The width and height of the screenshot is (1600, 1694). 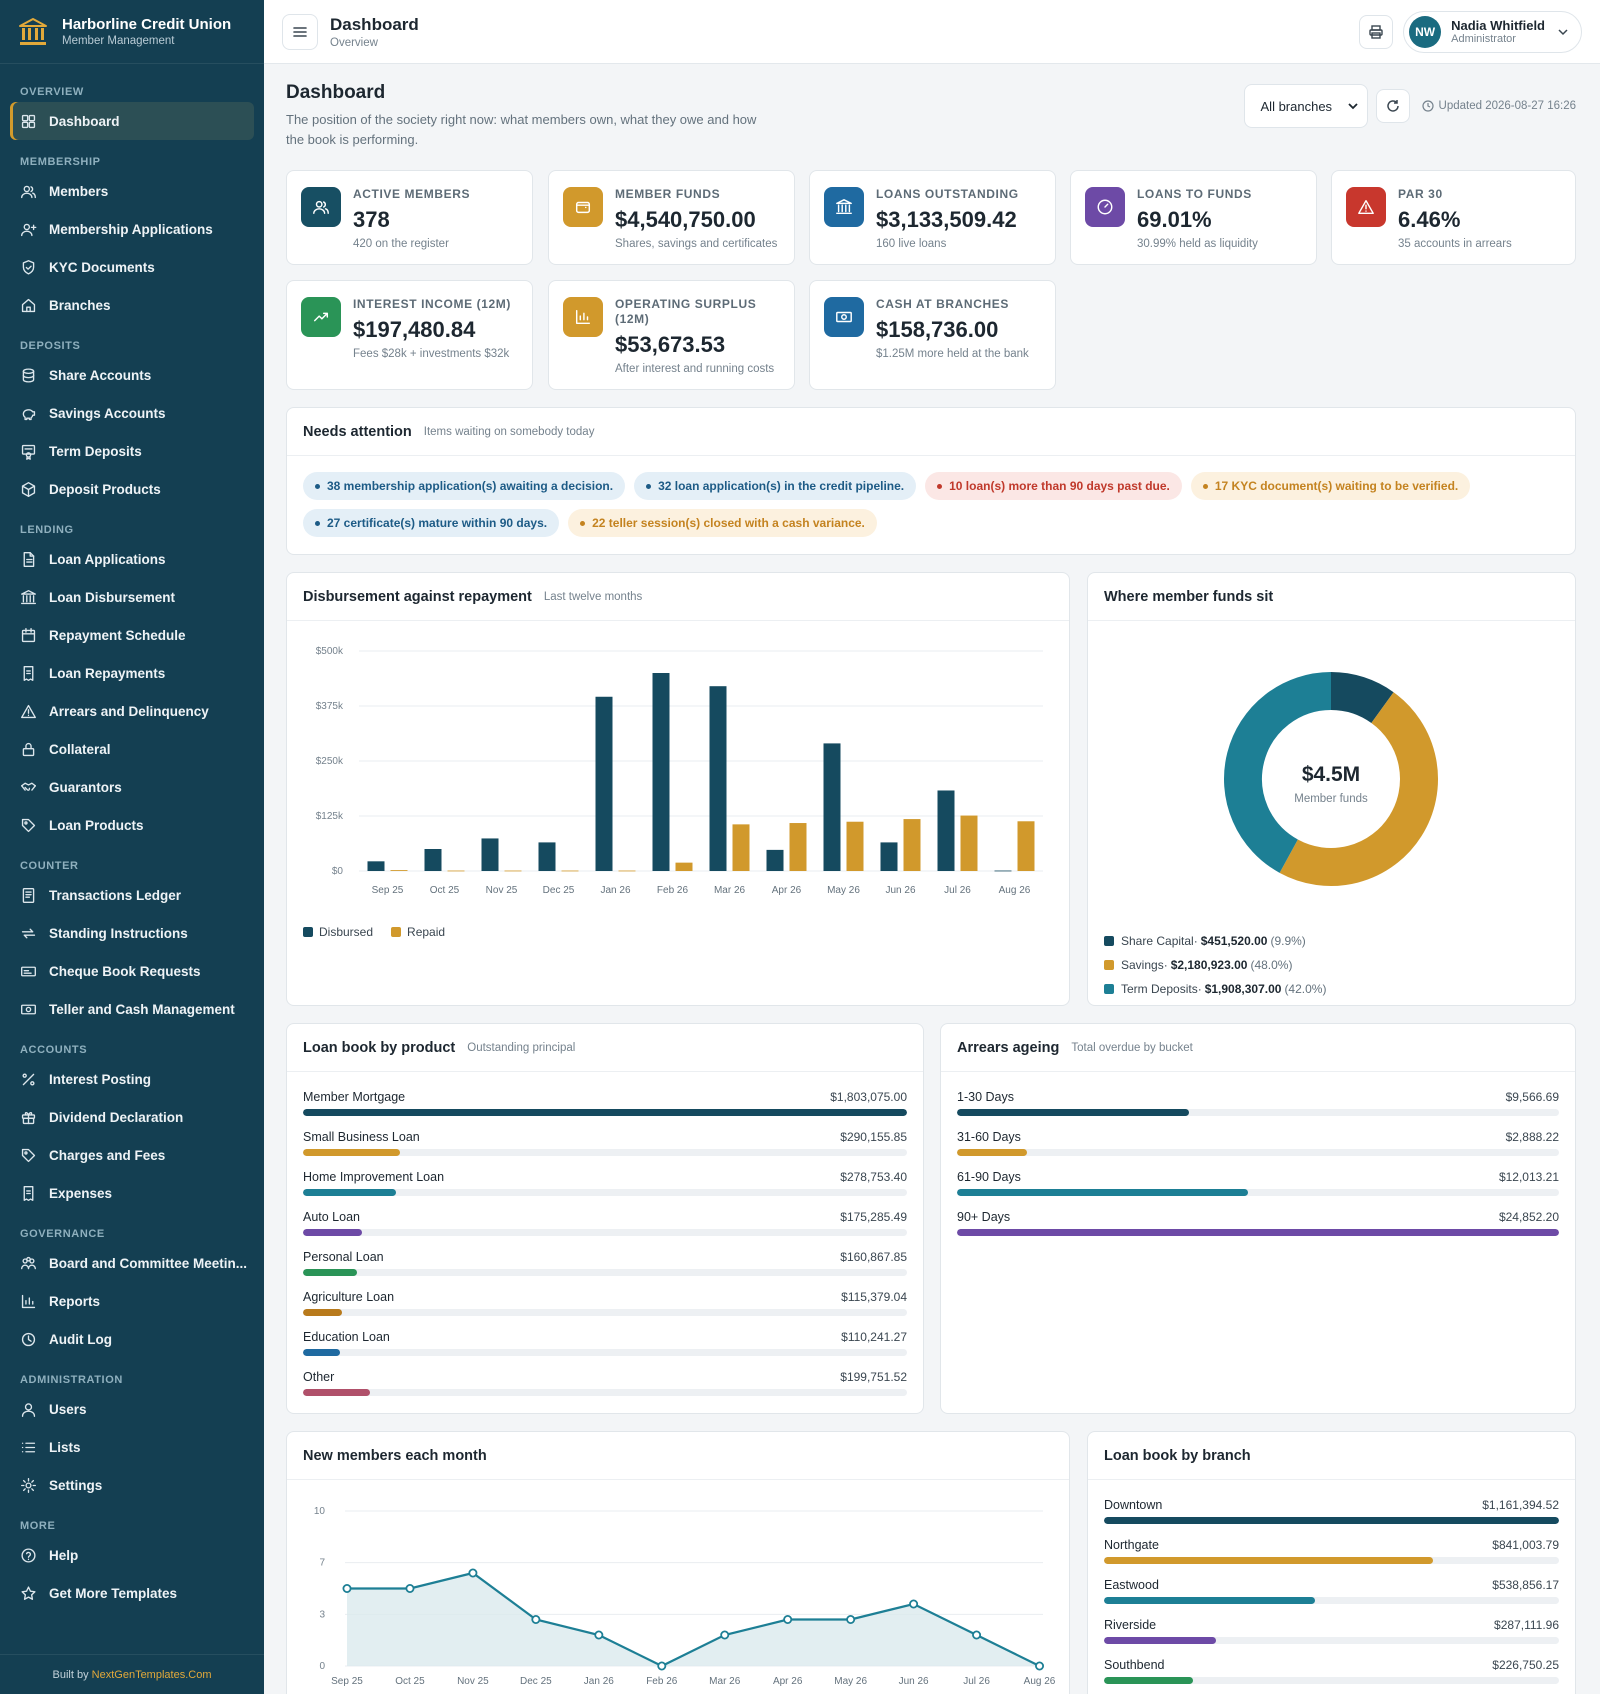 I want to click on sidebar-item-deposit-products: Deposit Products, so click(x=132, y=489).